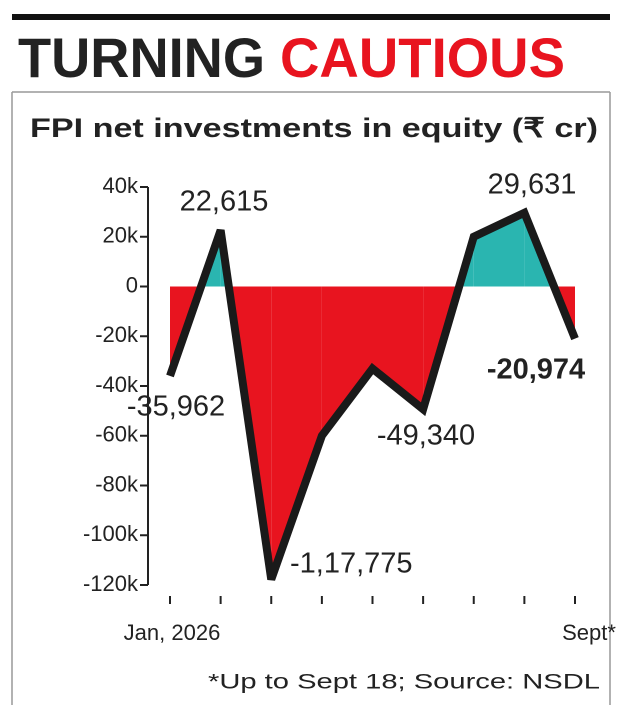 Image resolution: width=635 pixels, height=715 pixels. Describe the element at coordinates (224, 202) in the screenshot. I see `value-label: 22,615` at that location.